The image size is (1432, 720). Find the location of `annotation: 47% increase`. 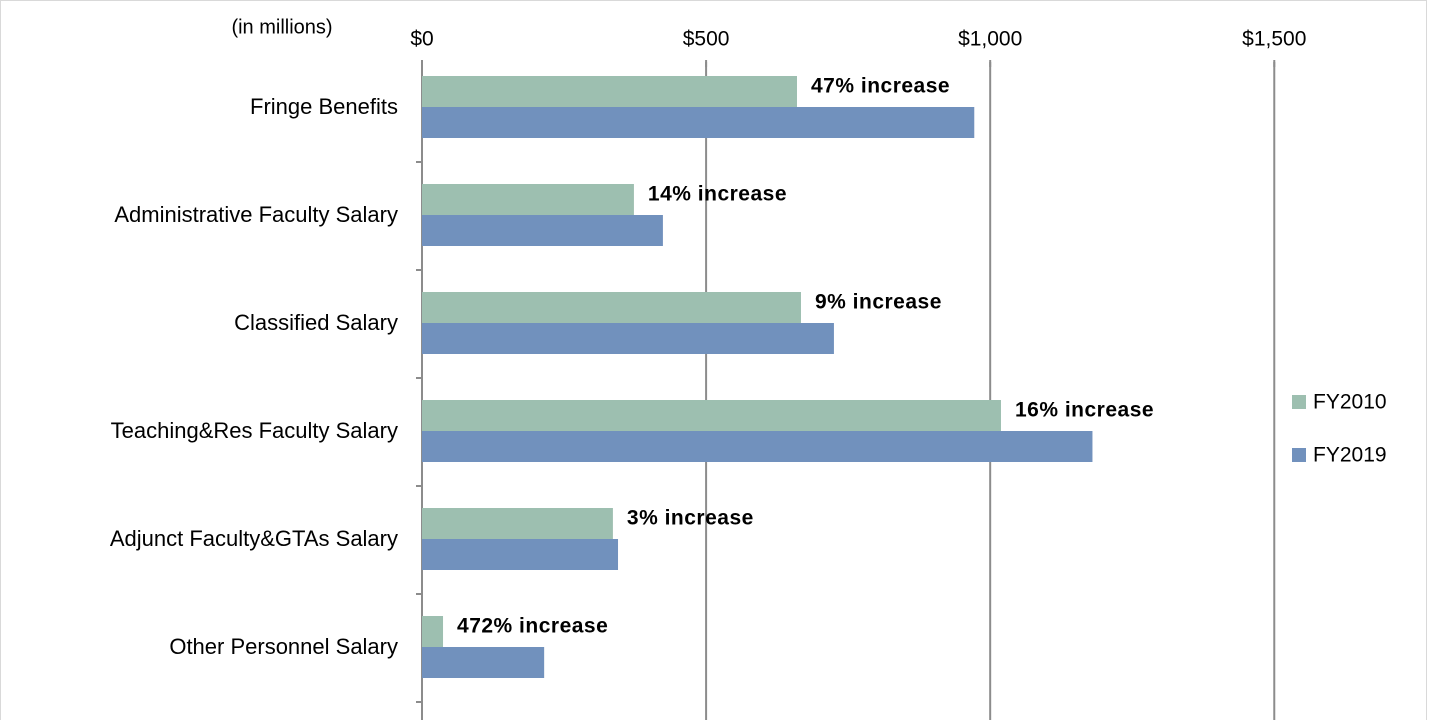

annotation: 47% increase is located at coordinates (880, 86).